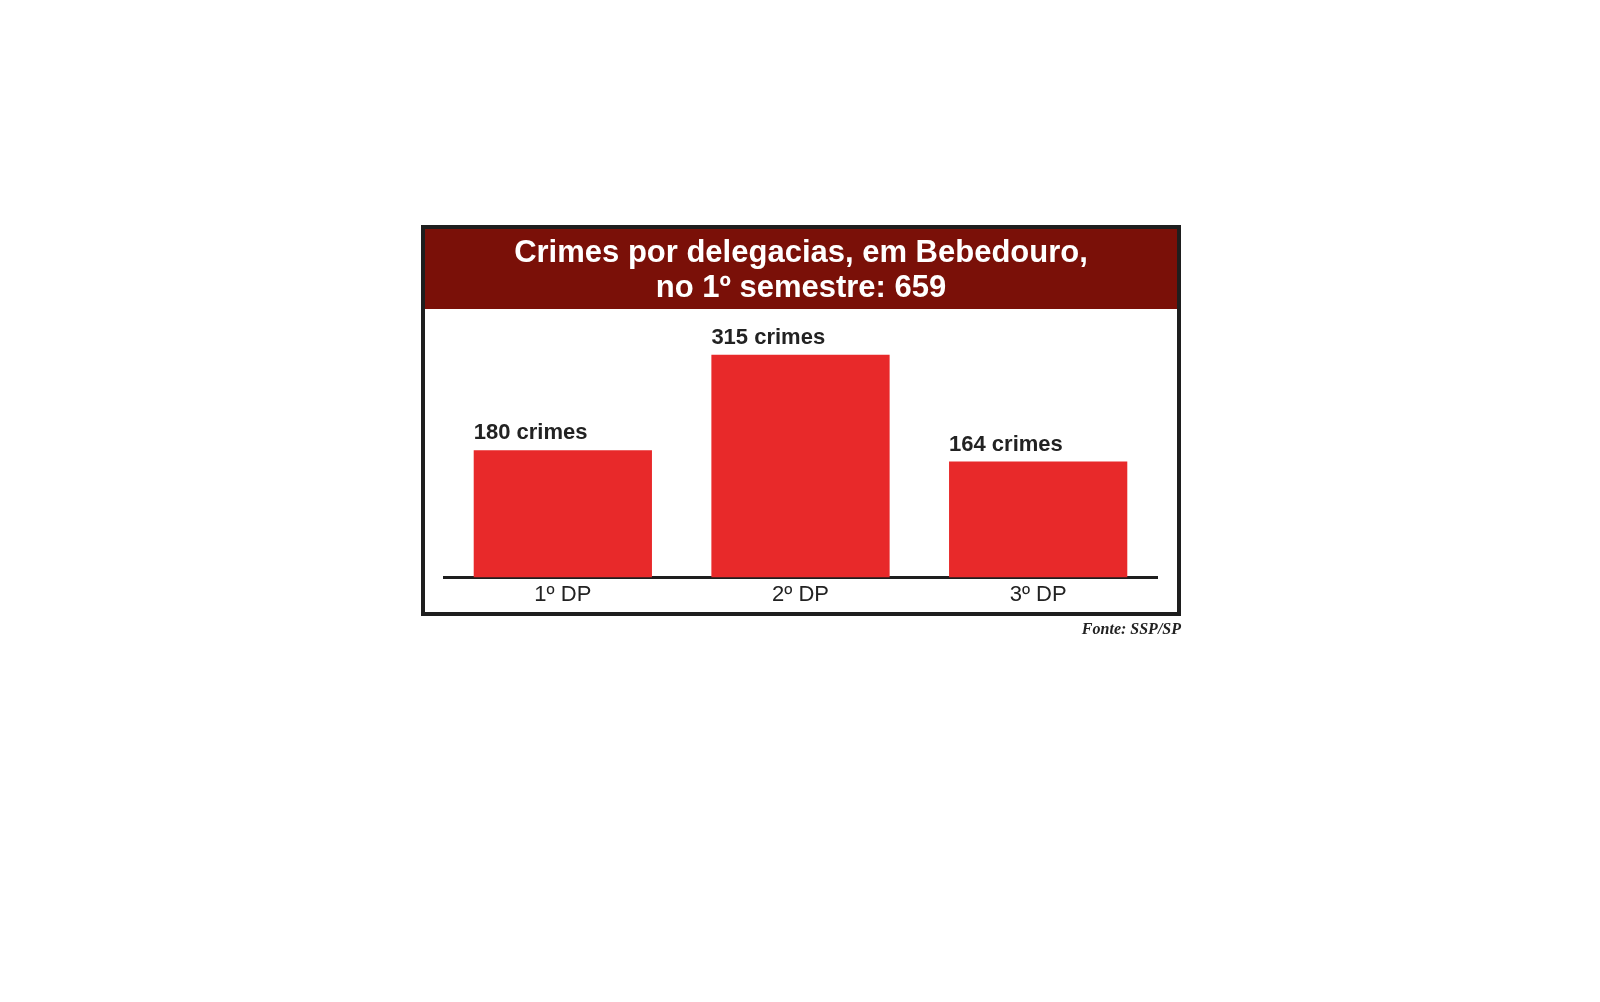  What do you see at coordinates (1038, 593) in the screenshot?
I see `x-tick-label: 3º DP` at bounding box center [1038, 593].